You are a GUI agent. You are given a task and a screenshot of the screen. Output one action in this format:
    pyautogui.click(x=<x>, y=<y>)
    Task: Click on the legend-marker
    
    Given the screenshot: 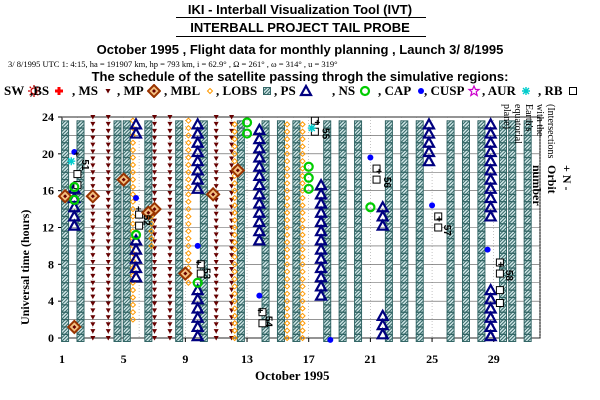 What is the action you would take?
    pyautogui.click(x=474, y=90)
    